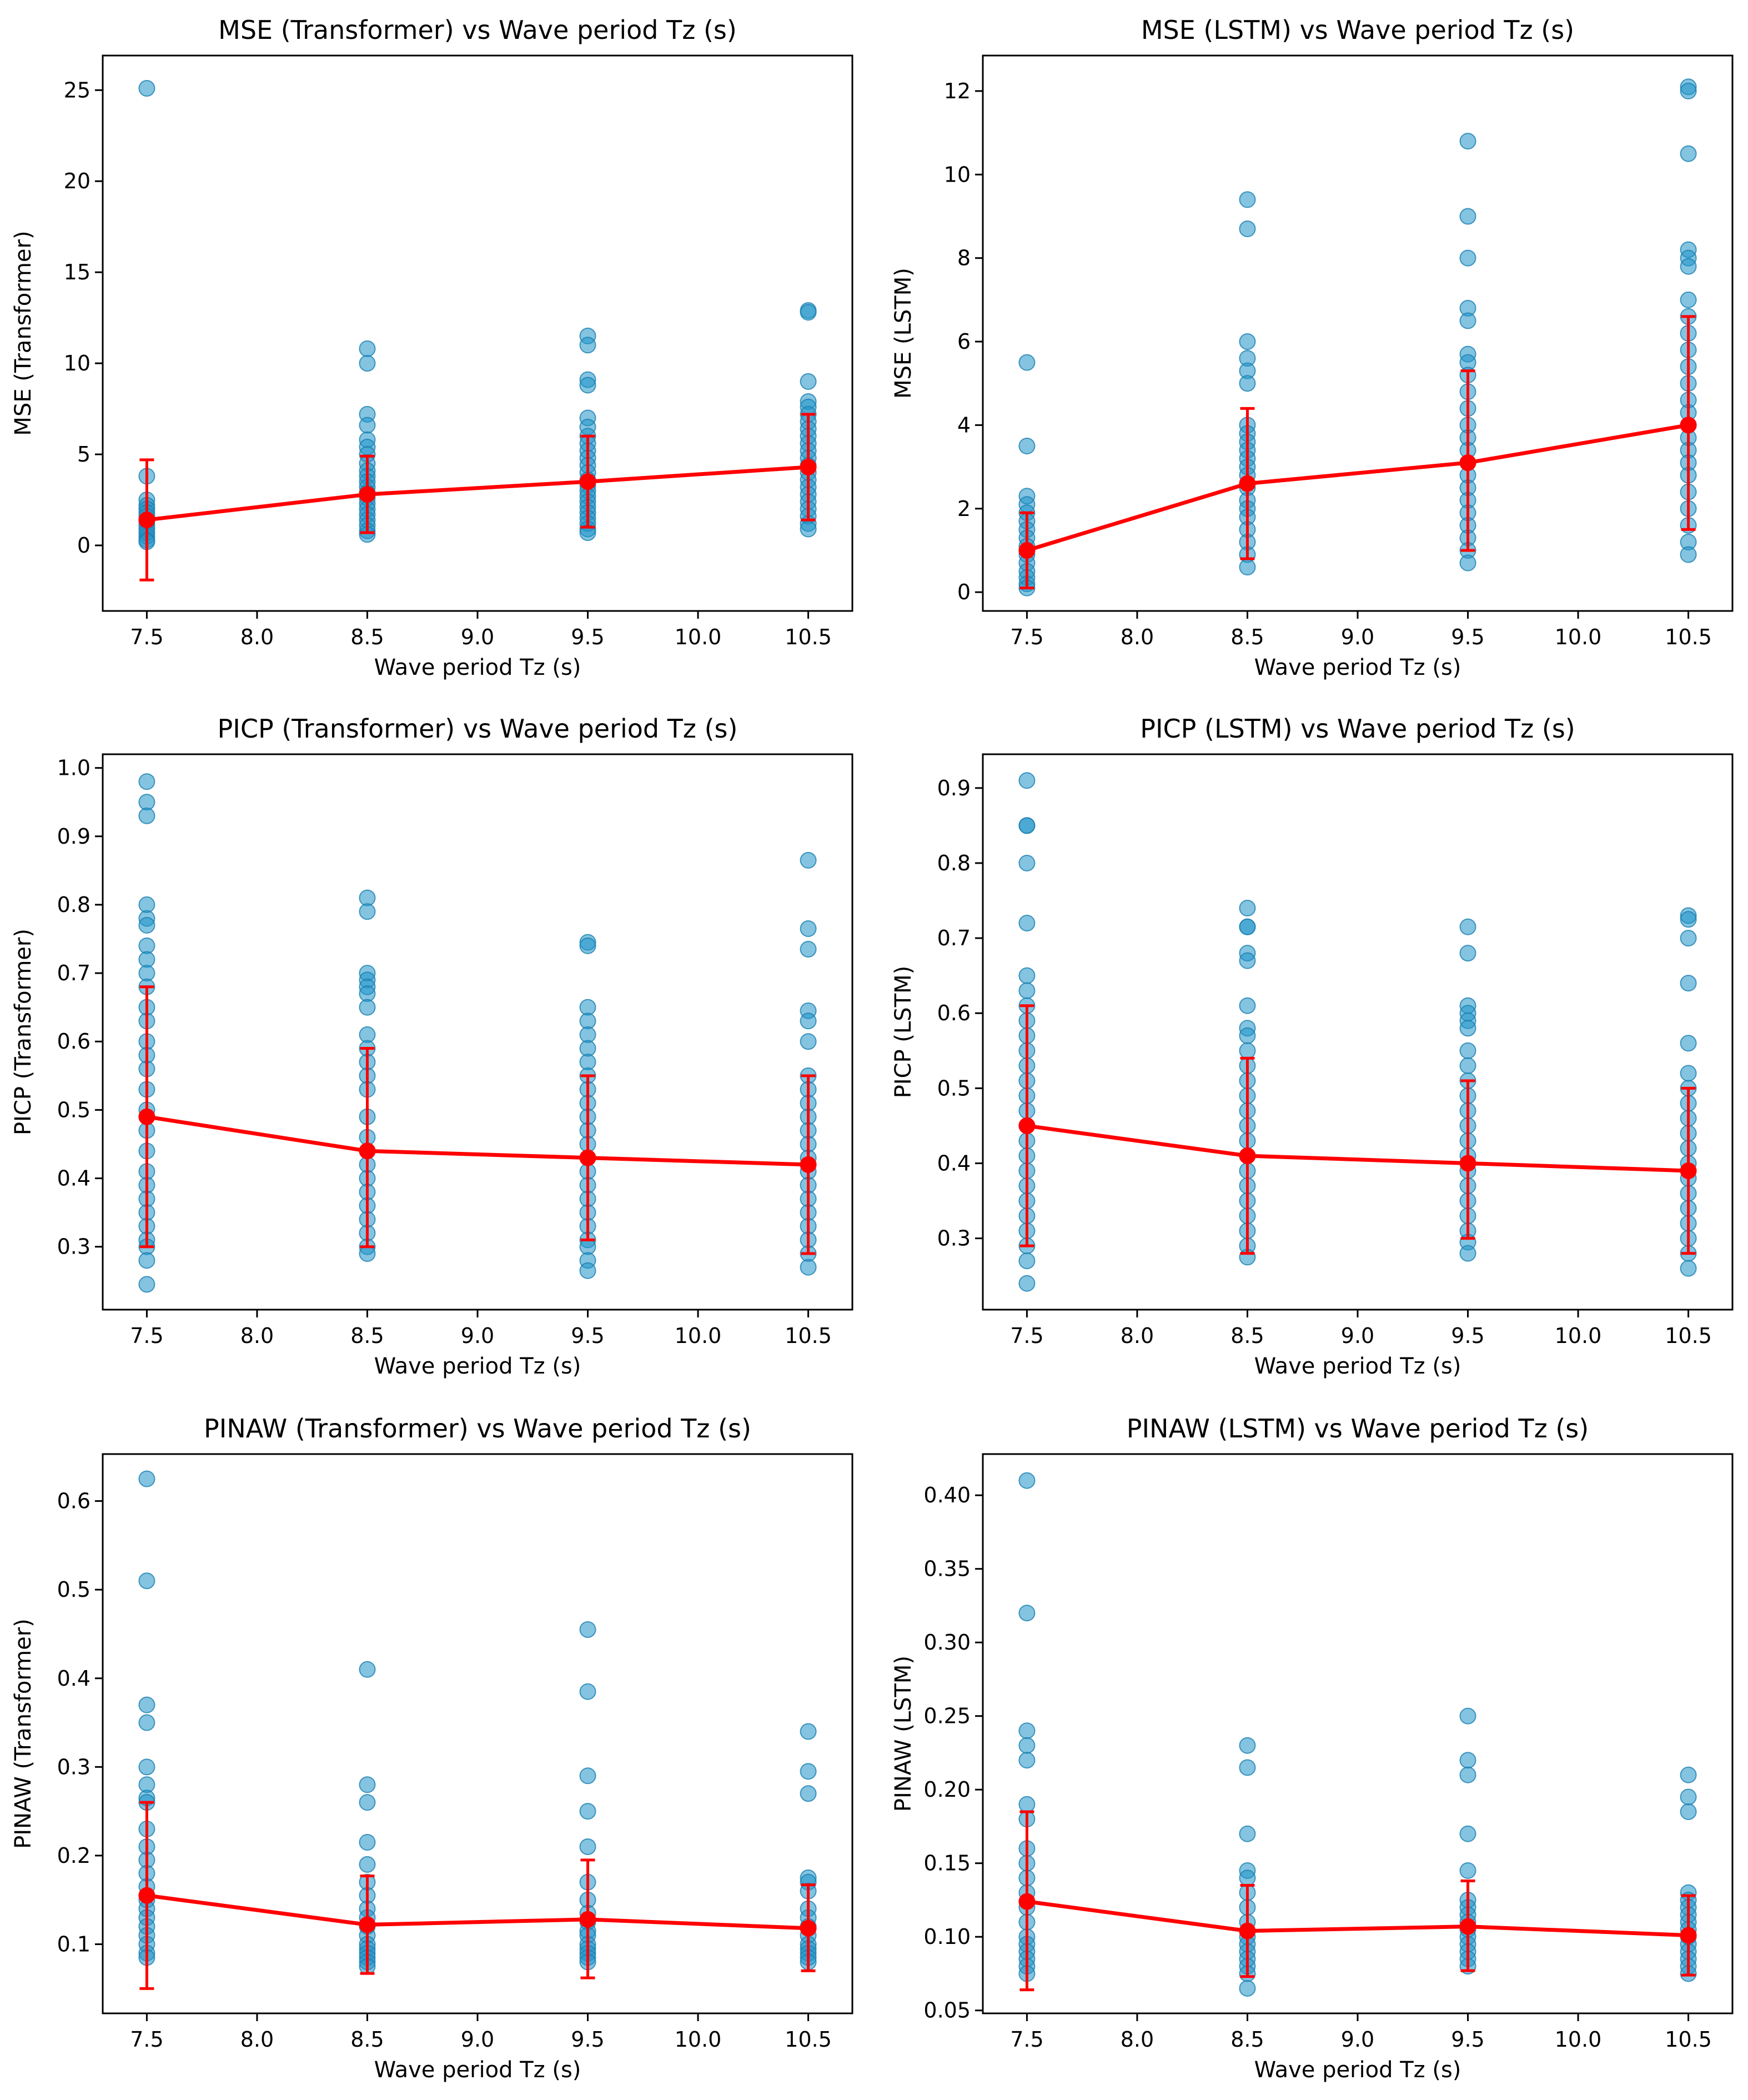 This screenshot has height=2100, width=1748. I want to click on y-axis-label: MSE (Transformer), so click(23, 333).